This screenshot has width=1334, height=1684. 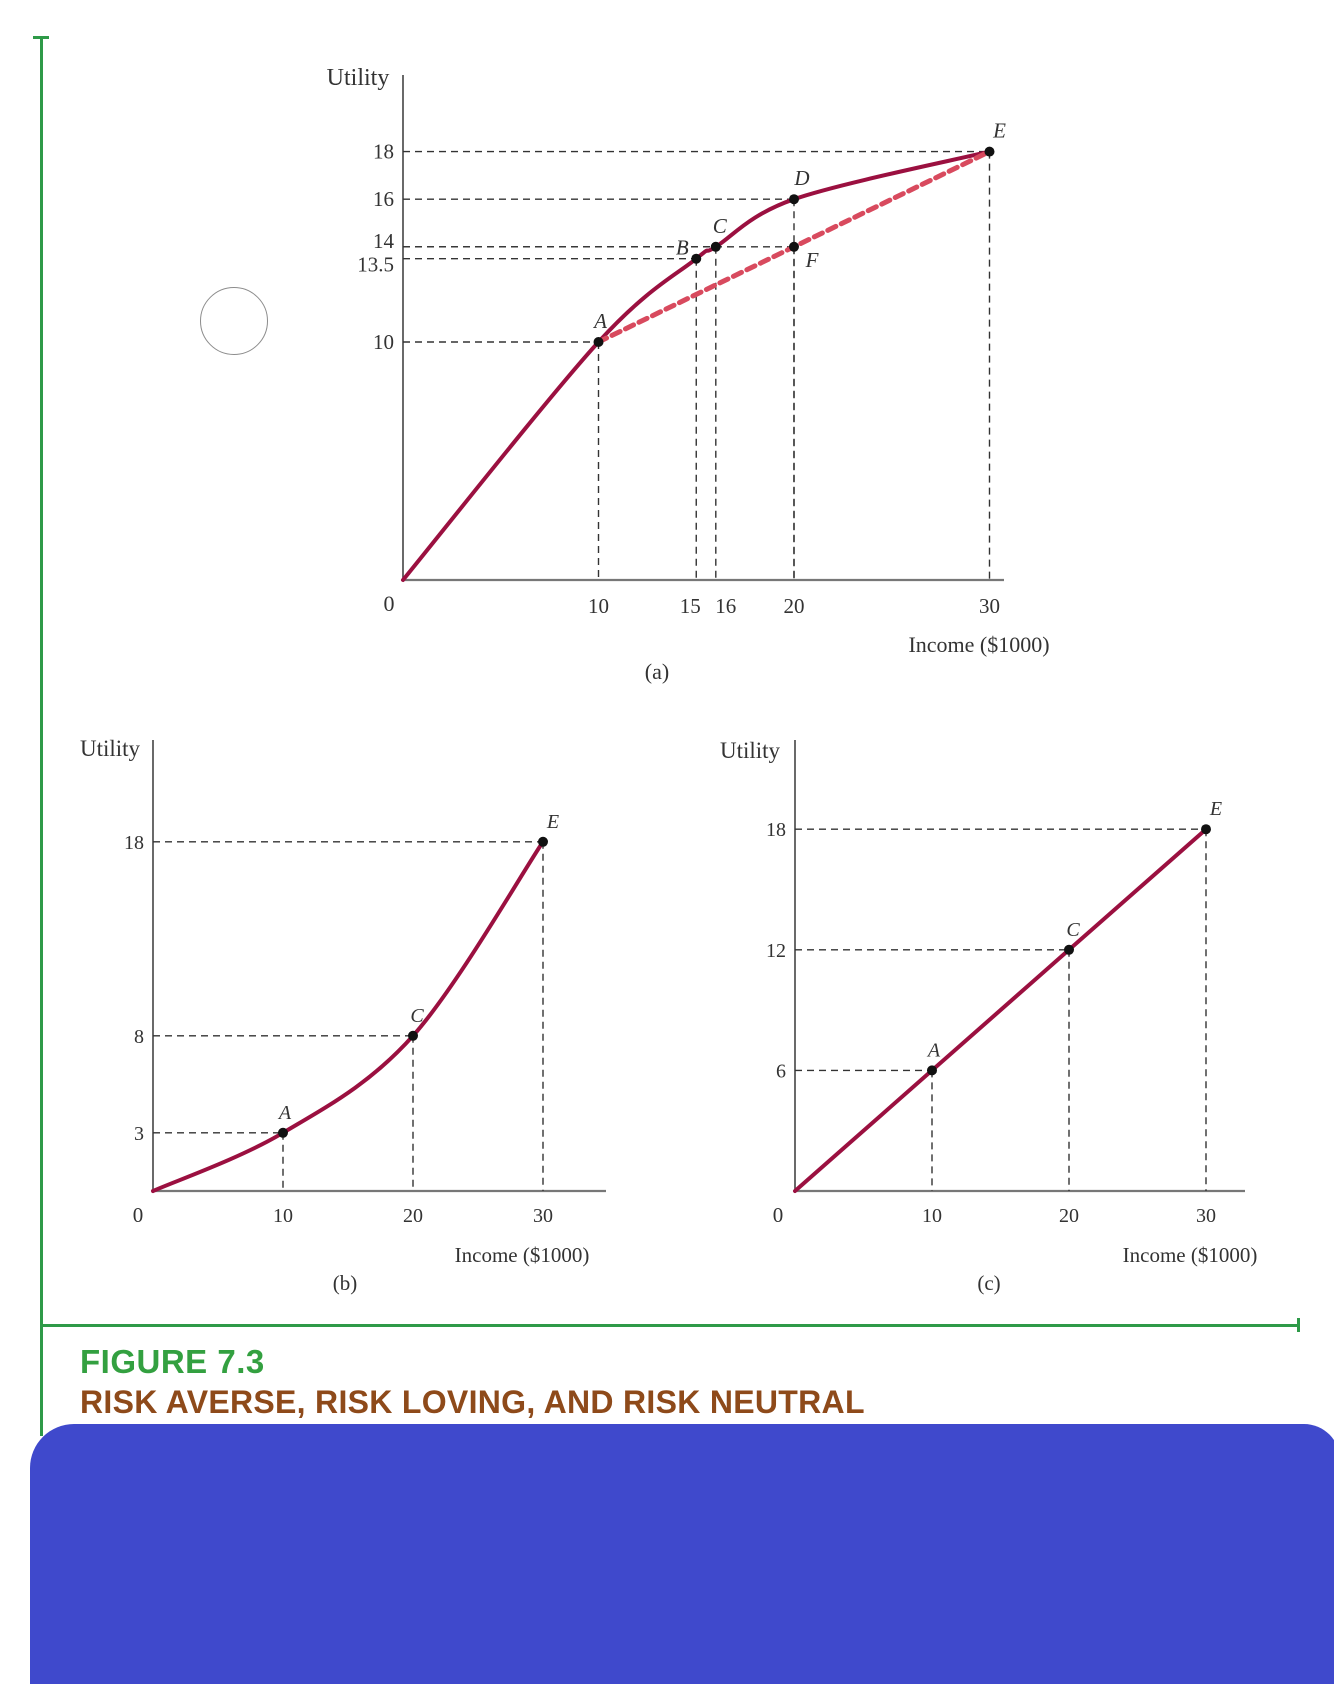 What do you see at coordinates (776, 830) in the screenshot?
I see `chart-c-y-tick-18: 18` at bounding box center [776, 830].